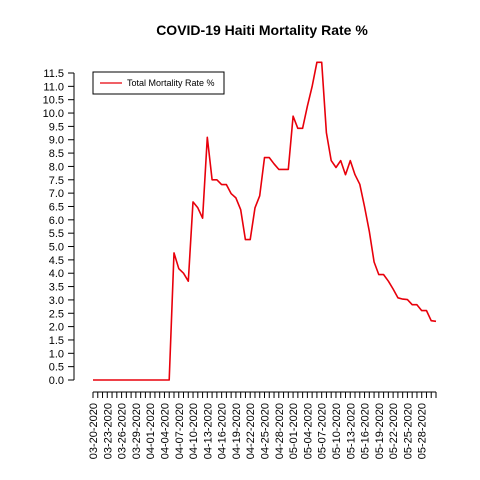 This screenshot has width=480, height=480. What do you see at coordinates (56, 154) in the screenshot?
I see `y-tick-label: 8.5` at bounding box center [56, 154].